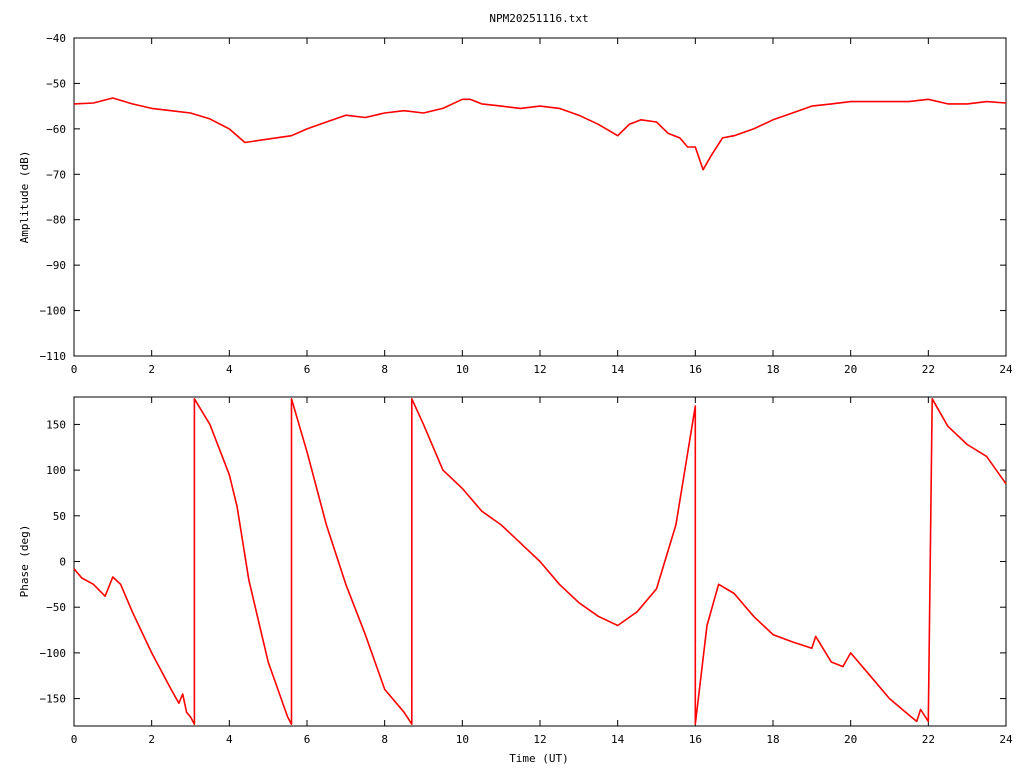 The image size is (1024, 768). Describe the element at coordinates (539, 758) in the screenshot. I see `x-axis-label: Time (UT)` at that location.